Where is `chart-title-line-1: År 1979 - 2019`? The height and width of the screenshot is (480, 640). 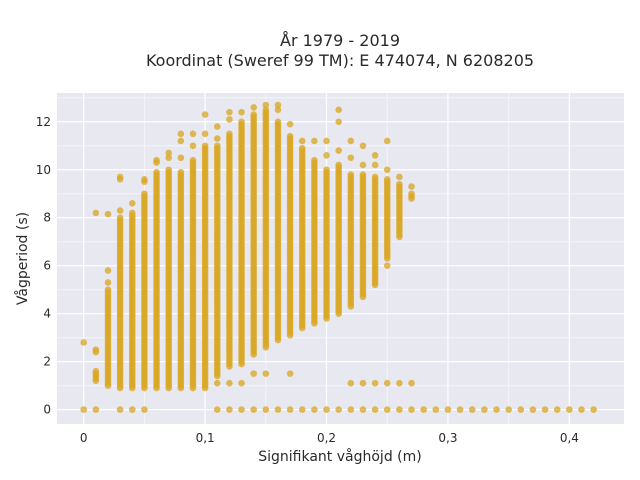
chart-title-line-1: År 1979 - 2019 is located at coordinates (340, 40).